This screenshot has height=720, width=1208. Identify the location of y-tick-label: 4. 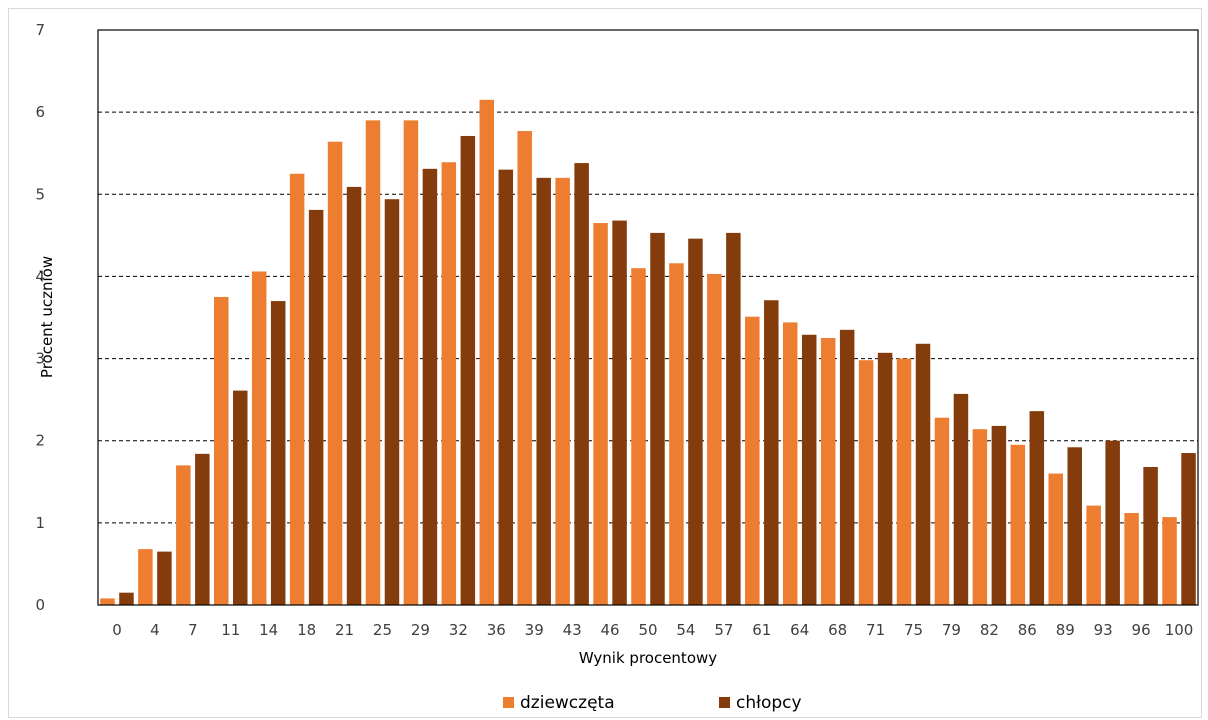
(40, 276).